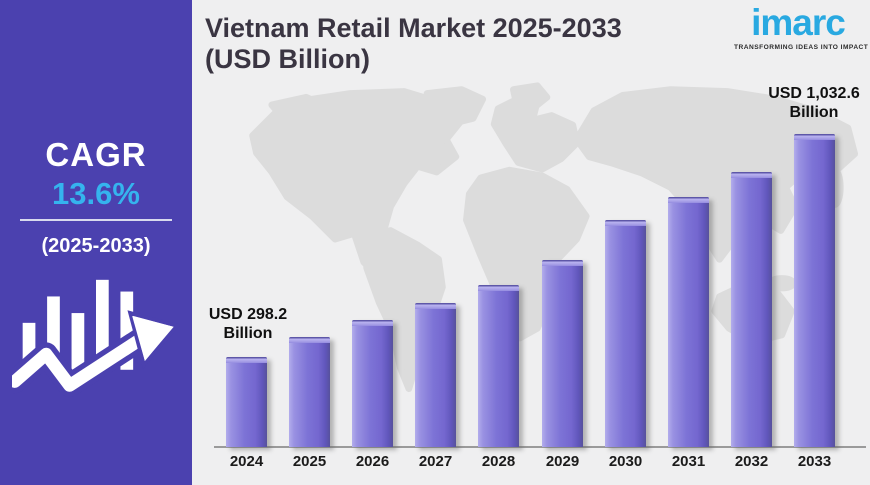 Image resolution: width=870 pixels, height=485 pixels. I want to click on imarc-logo: imarc TRANSFORMING IDEAS INTO IMPACT, so click(801, 26).